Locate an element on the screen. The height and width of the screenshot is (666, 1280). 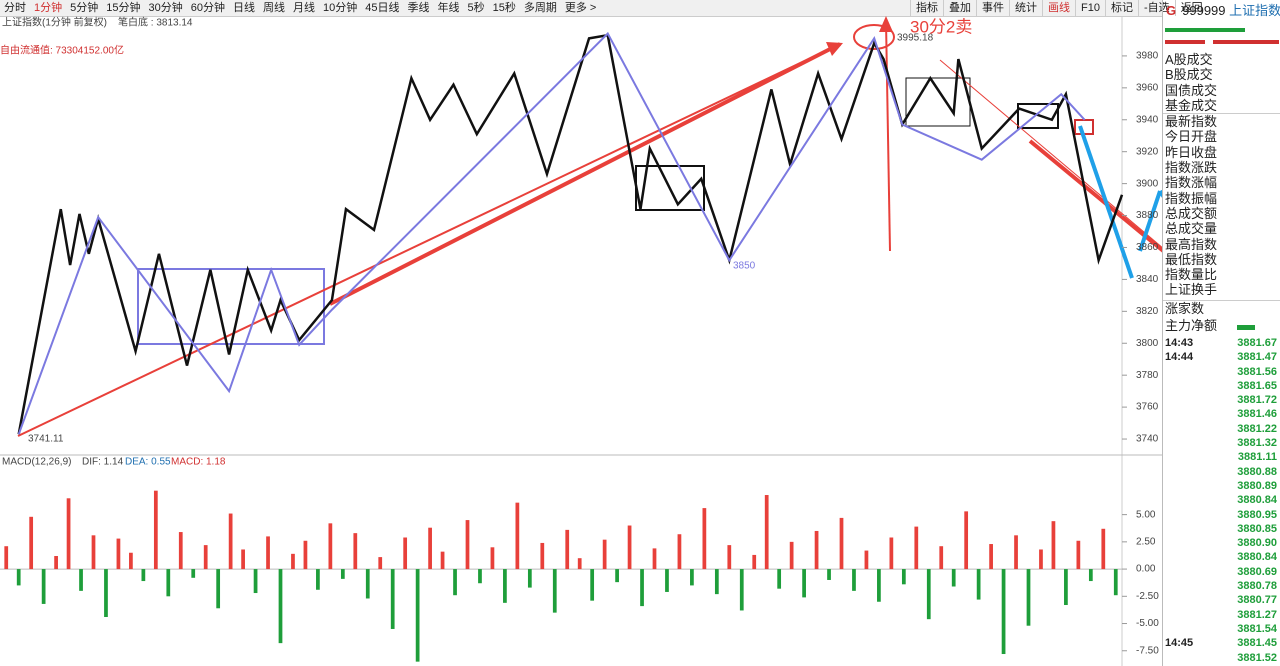
tick-row: 3880.77 is located at coordinates (1221, 600).